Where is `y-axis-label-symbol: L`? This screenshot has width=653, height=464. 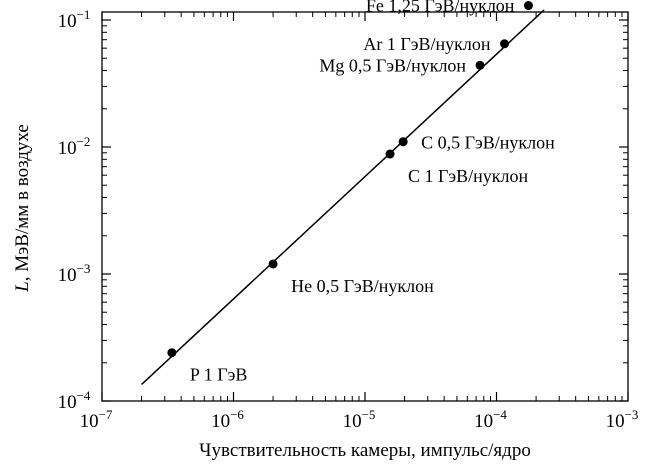 y-axis-label-symbol: L is located at coordinates (22, 287).